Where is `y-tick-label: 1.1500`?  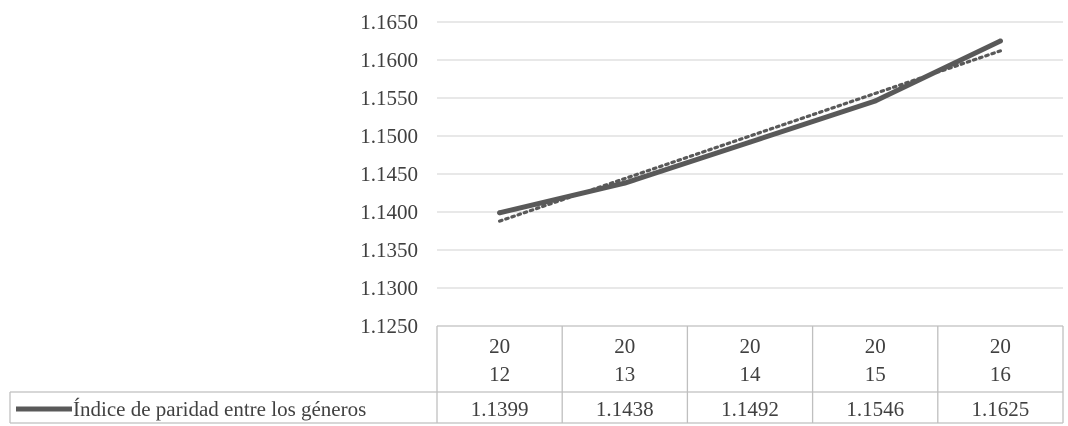 y-tick-label: 1.1500 is located at coordinates (389, 136).